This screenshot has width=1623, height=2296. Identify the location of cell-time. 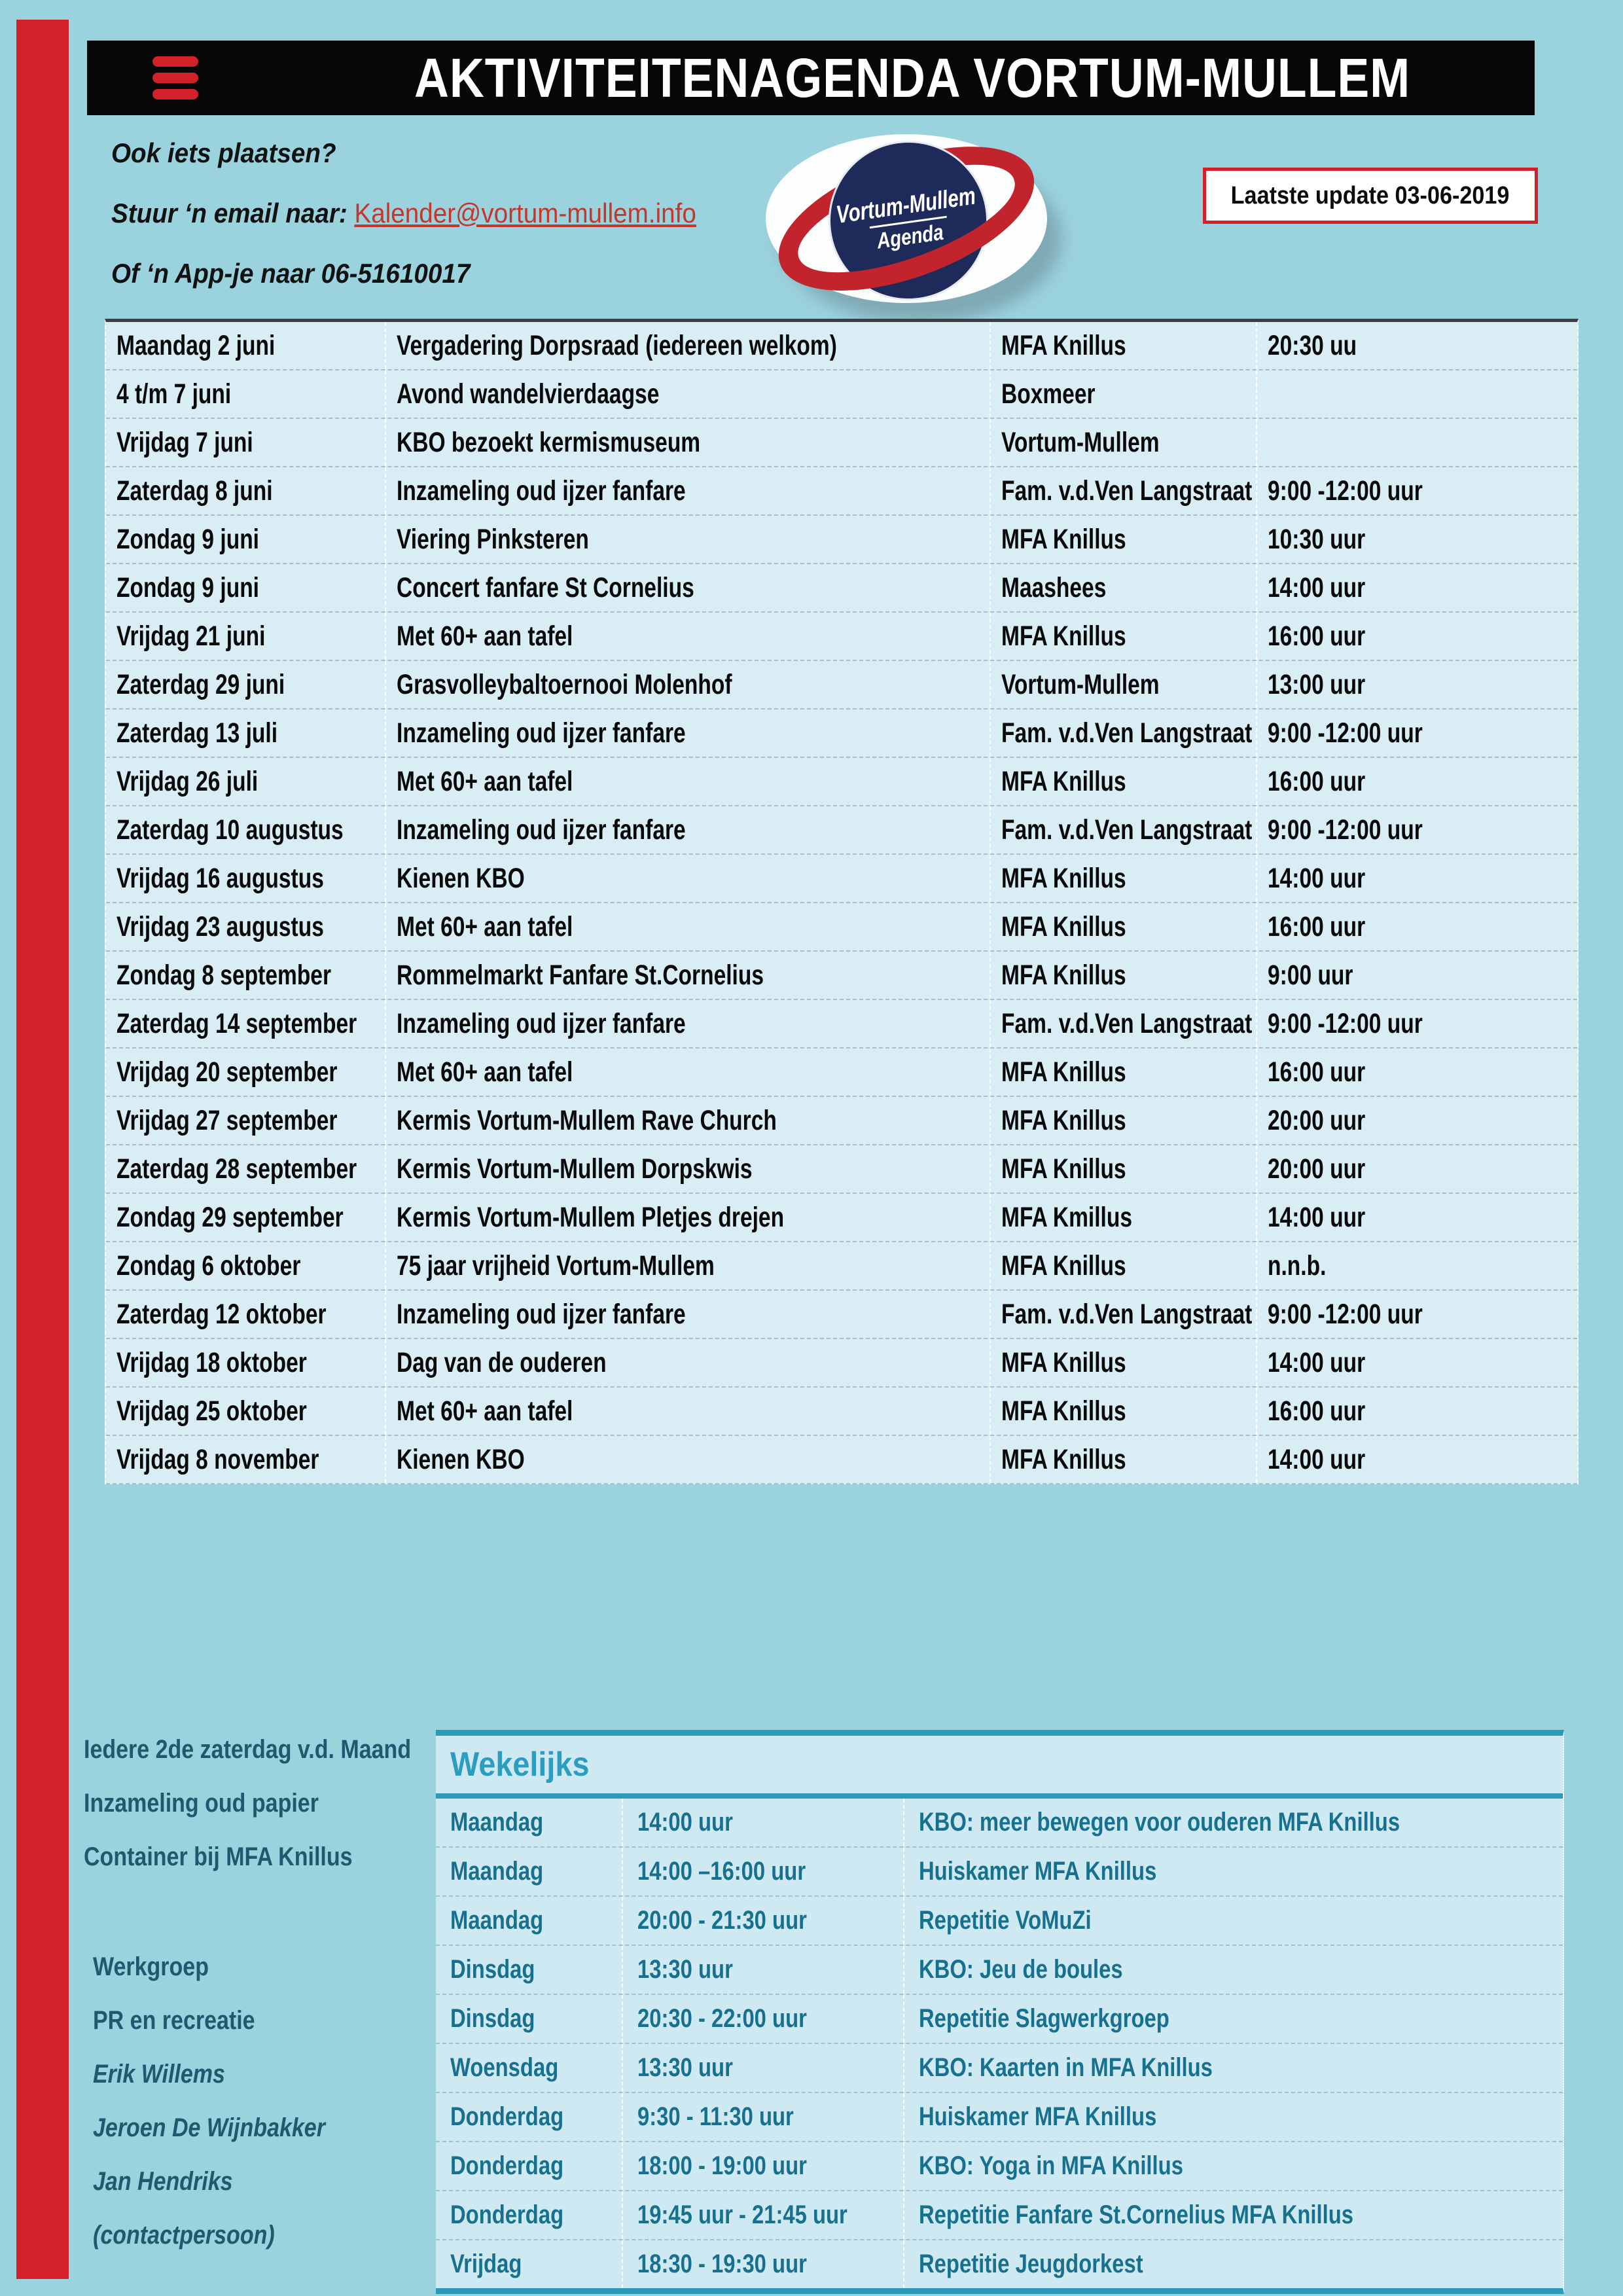
(1417, 442).